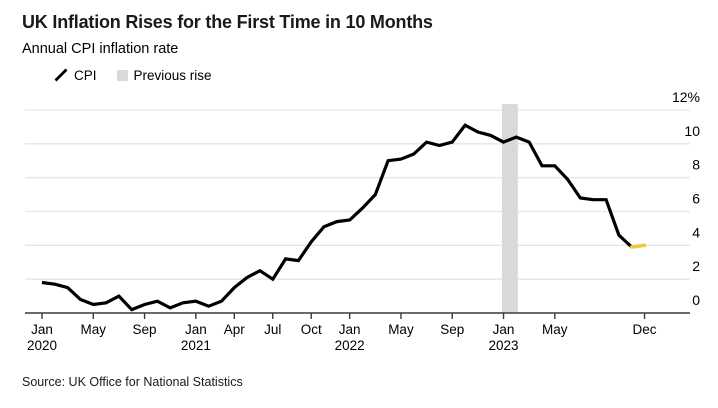 This screenshot has height=408, width=718. Describe the element at coordinates (172, 75) in the screenshot. I see `legend-label-previous-rise: Previous rise` at that location.